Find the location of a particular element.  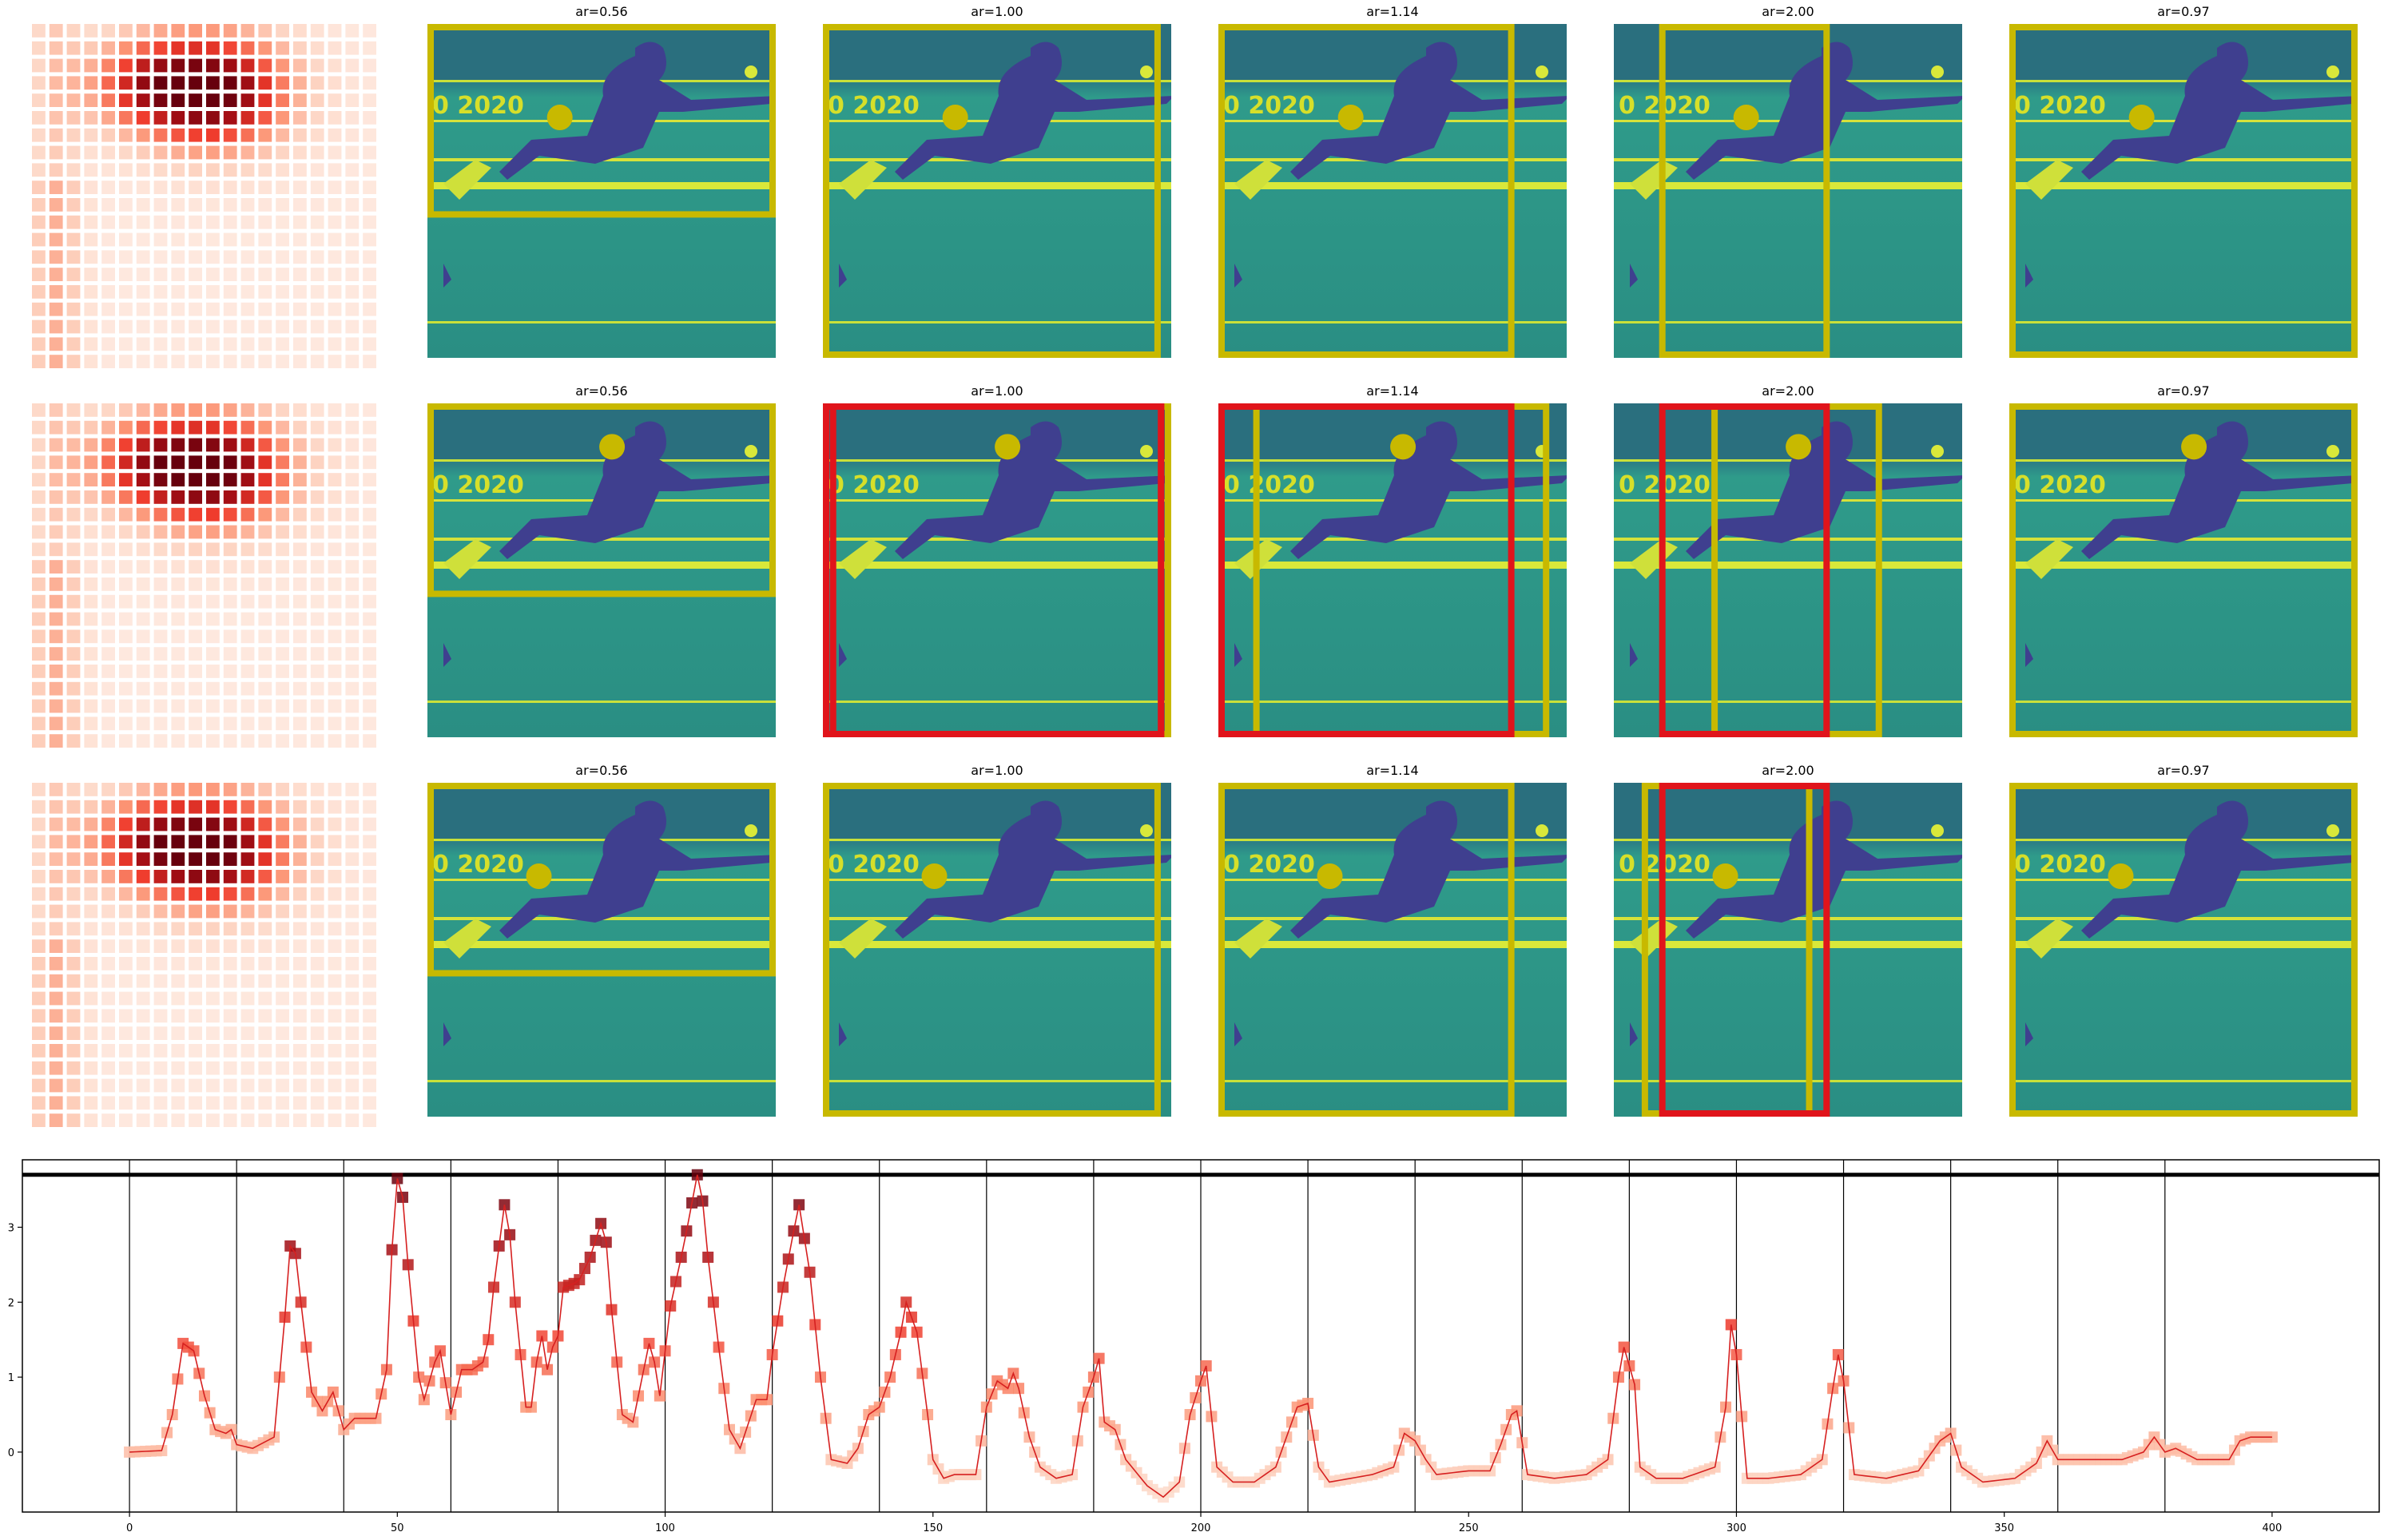

panel-title: ar=2.00 is located at coordinates (1788, 11).